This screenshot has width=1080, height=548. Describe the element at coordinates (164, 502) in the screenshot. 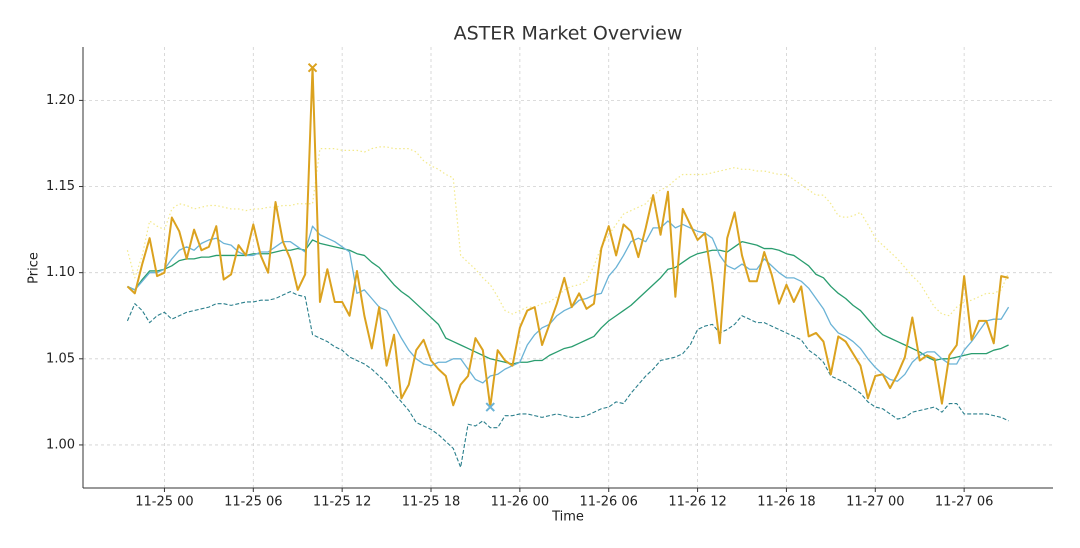

I see `x-tick-label: 11-25 00` at that location.